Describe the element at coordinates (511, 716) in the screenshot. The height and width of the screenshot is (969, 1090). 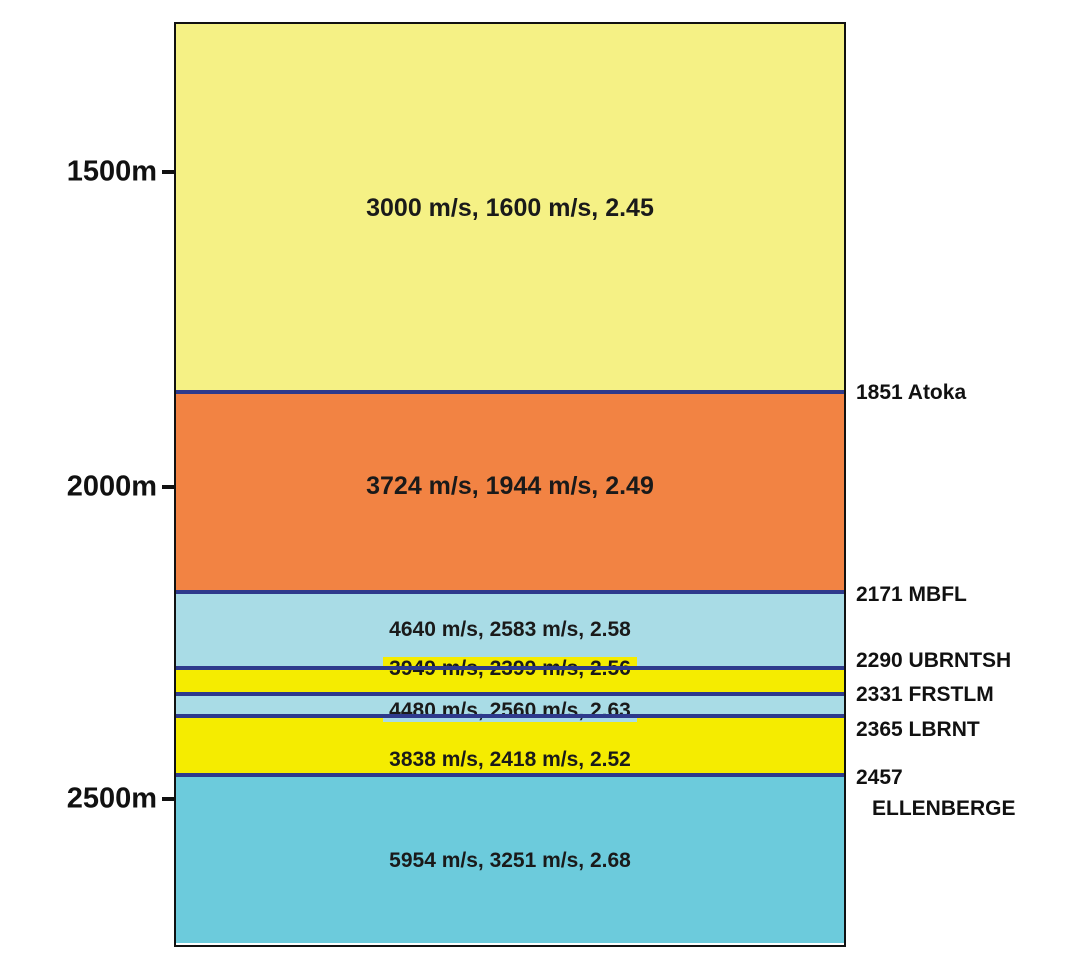
I see `horizon-line-lbrnt` at that location.